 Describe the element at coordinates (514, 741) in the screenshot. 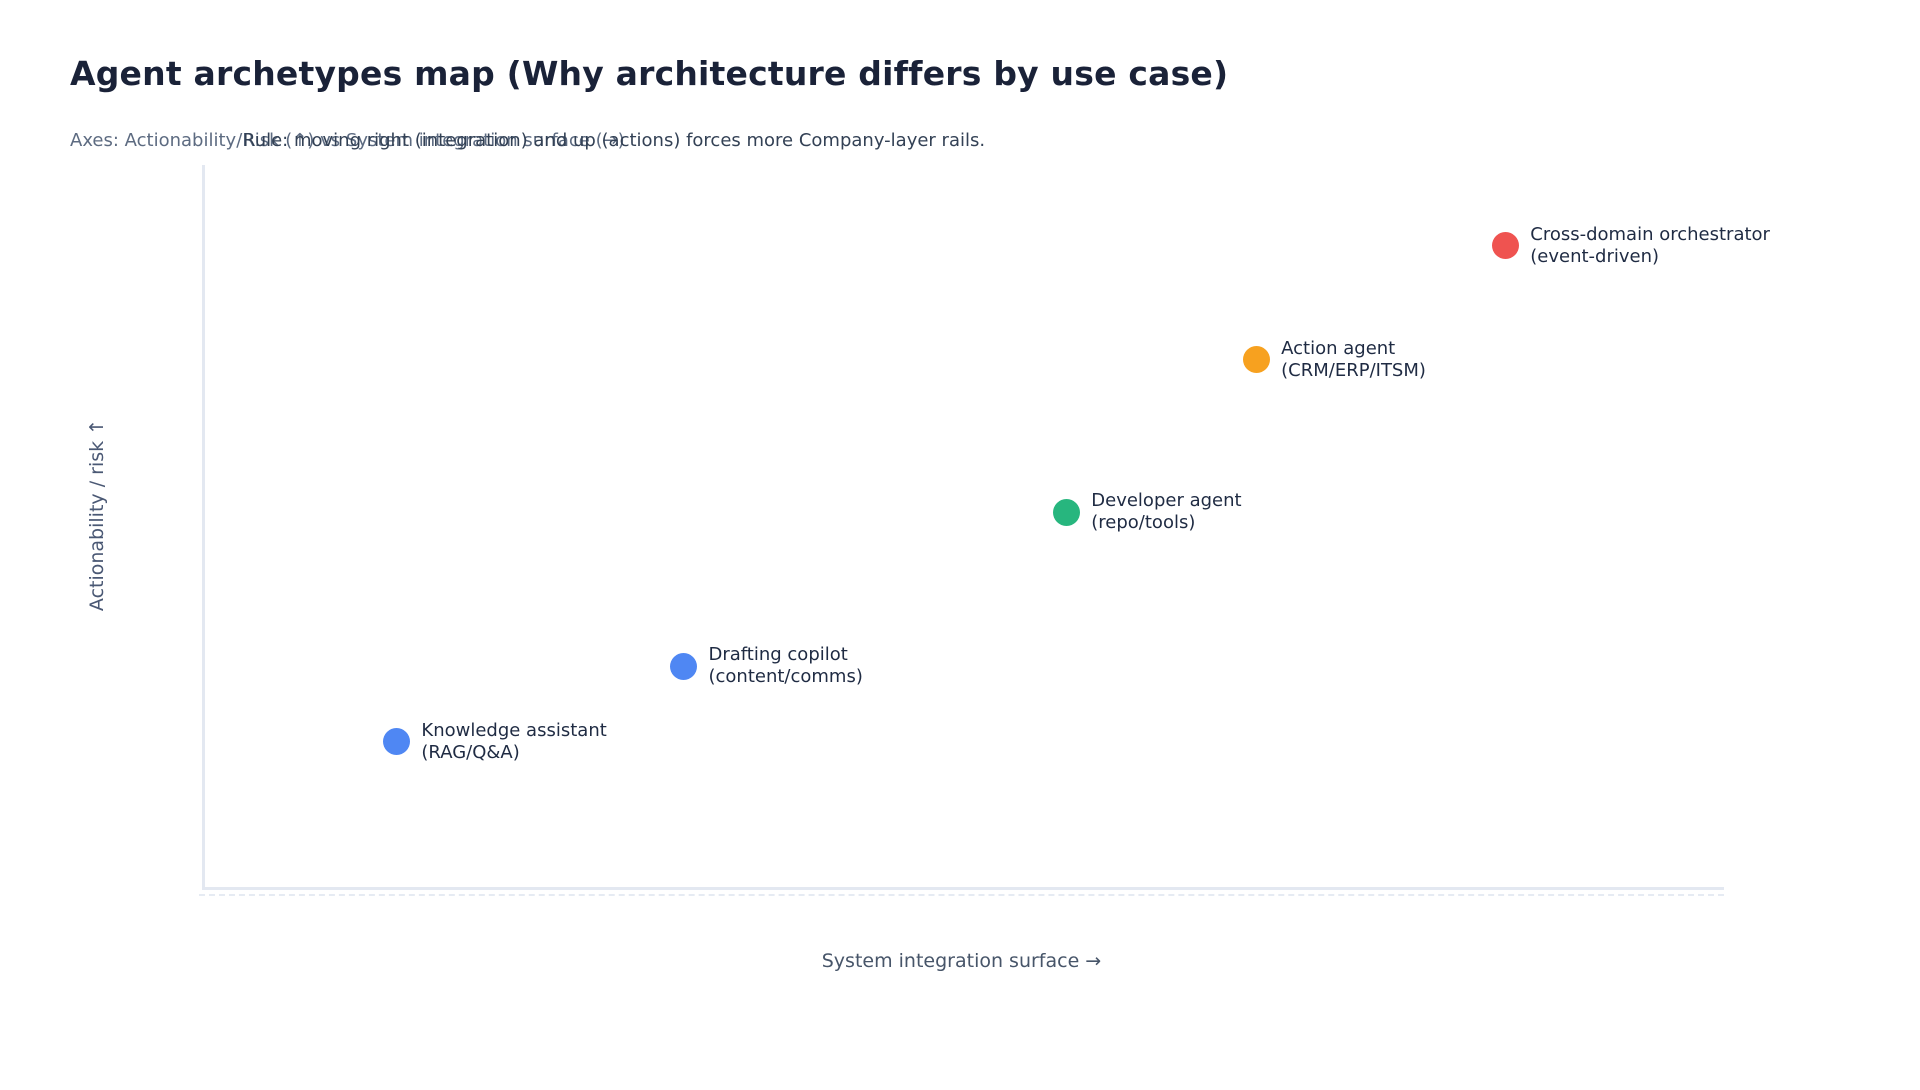

I see `knowledge-assistant-label: Knowledge assistant (RAG/Q&A)` at that location.